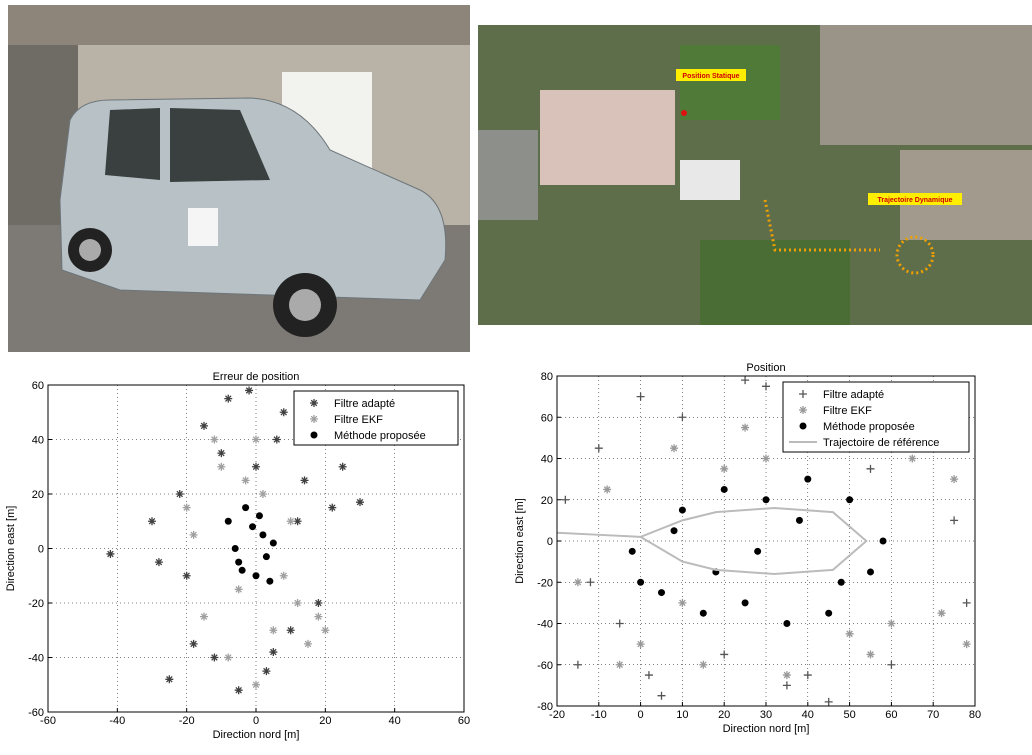 Image resolution: width=1032 pixels, height=755 pixels. Describe the element at coordinates (545, 707) in the screenshot. I see `y-tick-label: -80` at that location.